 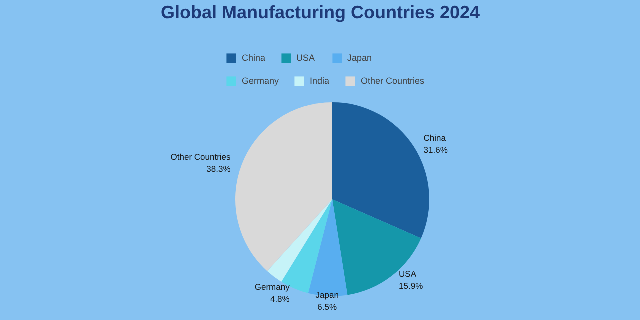 I want to click on data-label: 15.9%, so click(x=411, y=285).